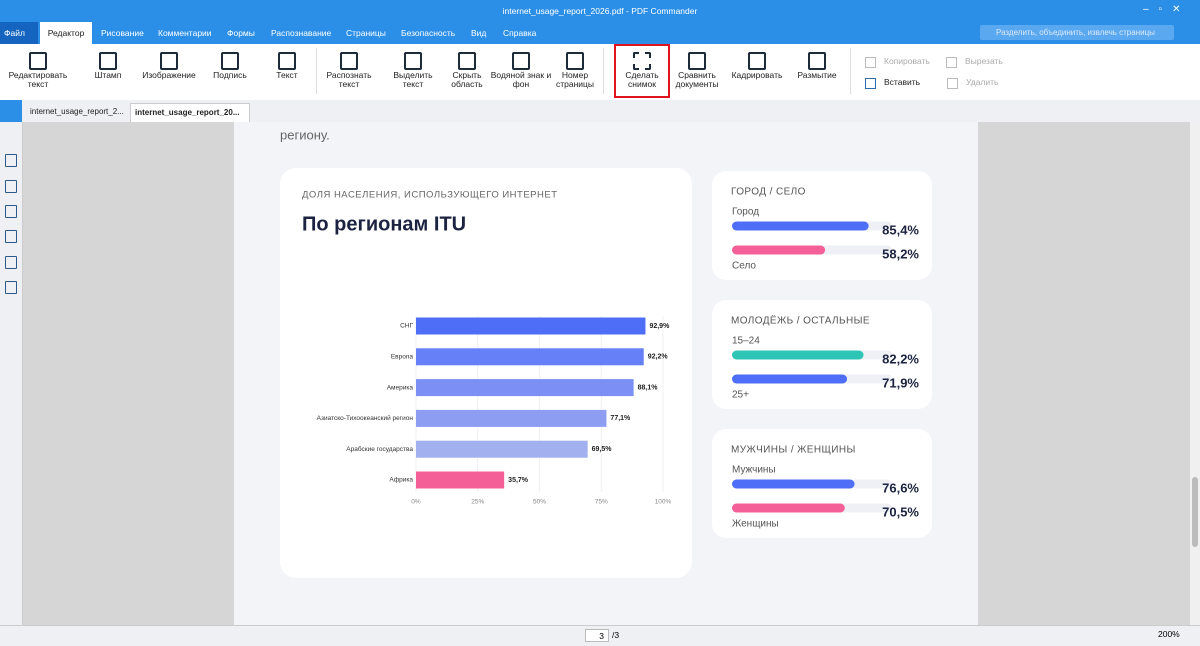 This screenshot has height=646, width=1200. Describe the element at coordinates (907, 61) in the screenshot. I see `edit-action: Копировать` at that location.